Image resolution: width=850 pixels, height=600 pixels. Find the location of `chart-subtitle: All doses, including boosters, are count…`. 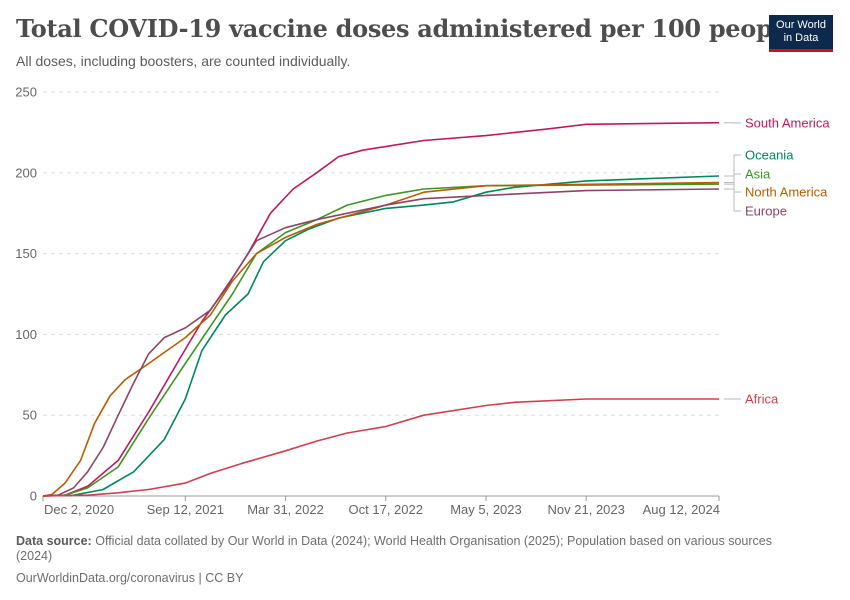

chart-subtitle: All doses, including boosters, are count… is located at coordinates (183, 61).